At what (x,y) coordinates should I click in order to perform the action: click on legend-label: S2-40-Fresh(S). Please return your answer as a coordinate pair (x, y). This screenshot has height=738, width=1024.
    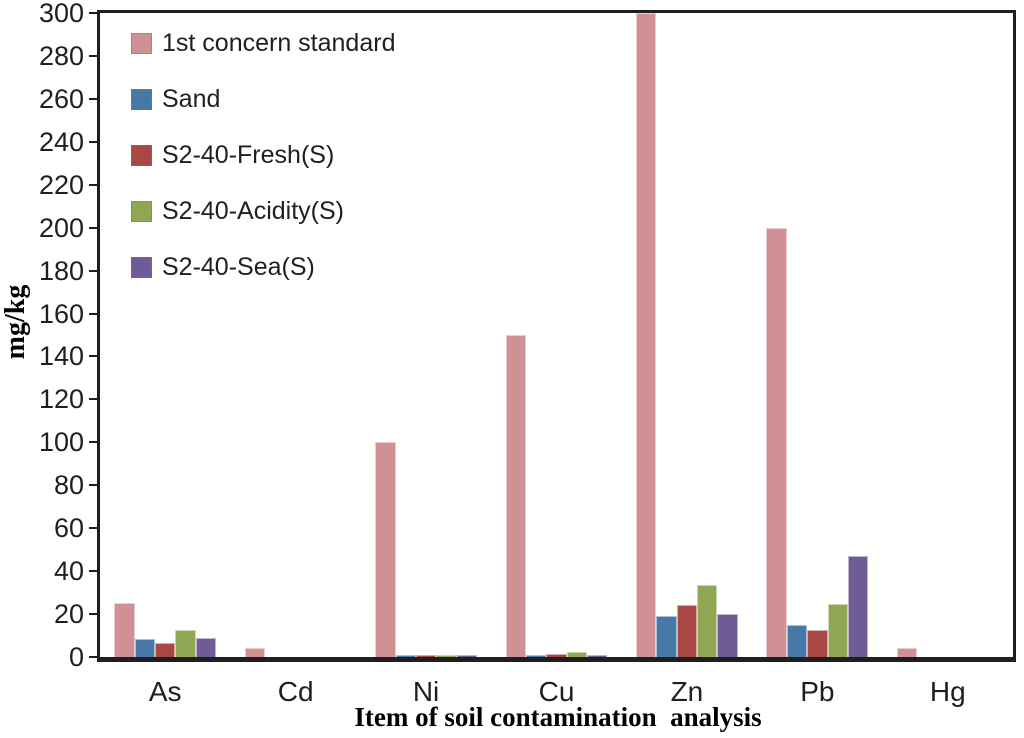
    Looking at the image, I should click on (248, 154).